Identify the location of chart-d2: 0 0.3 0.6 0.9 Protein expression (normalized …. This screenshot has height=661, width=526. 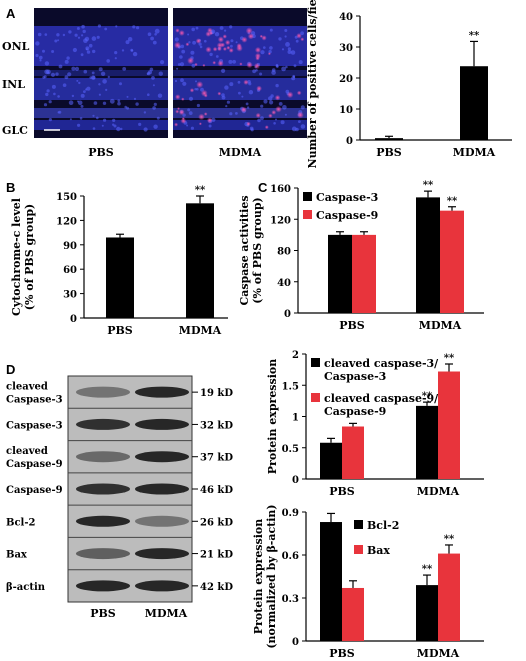
(368, 582).